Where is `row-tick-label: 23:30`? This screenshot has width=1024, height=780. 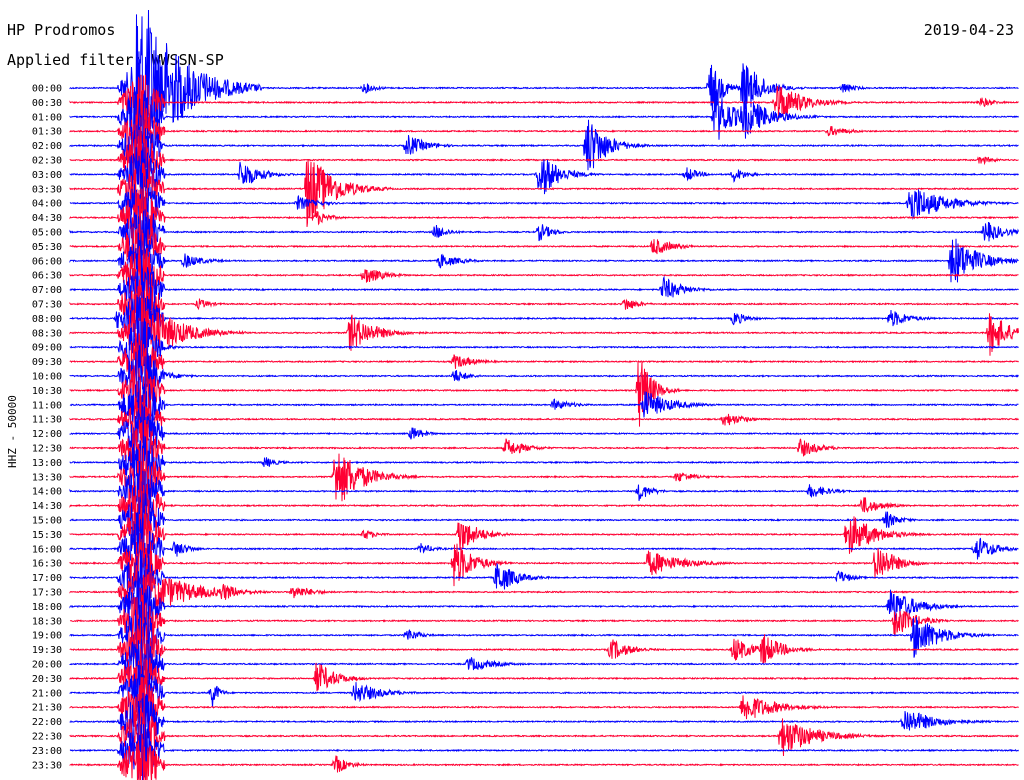 row-tick-label: 23:30 is located at coordinates (47, 765).